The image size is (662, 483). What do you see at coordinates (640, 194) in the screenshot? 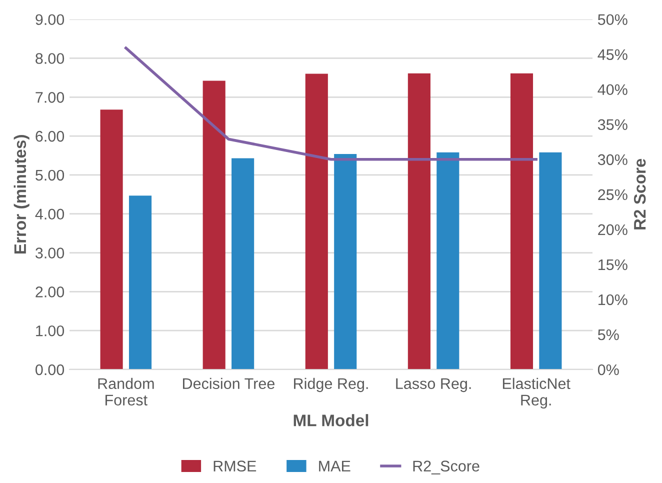
I see `y2-axis-title: R2 Score` at bounding box center [640, 194].